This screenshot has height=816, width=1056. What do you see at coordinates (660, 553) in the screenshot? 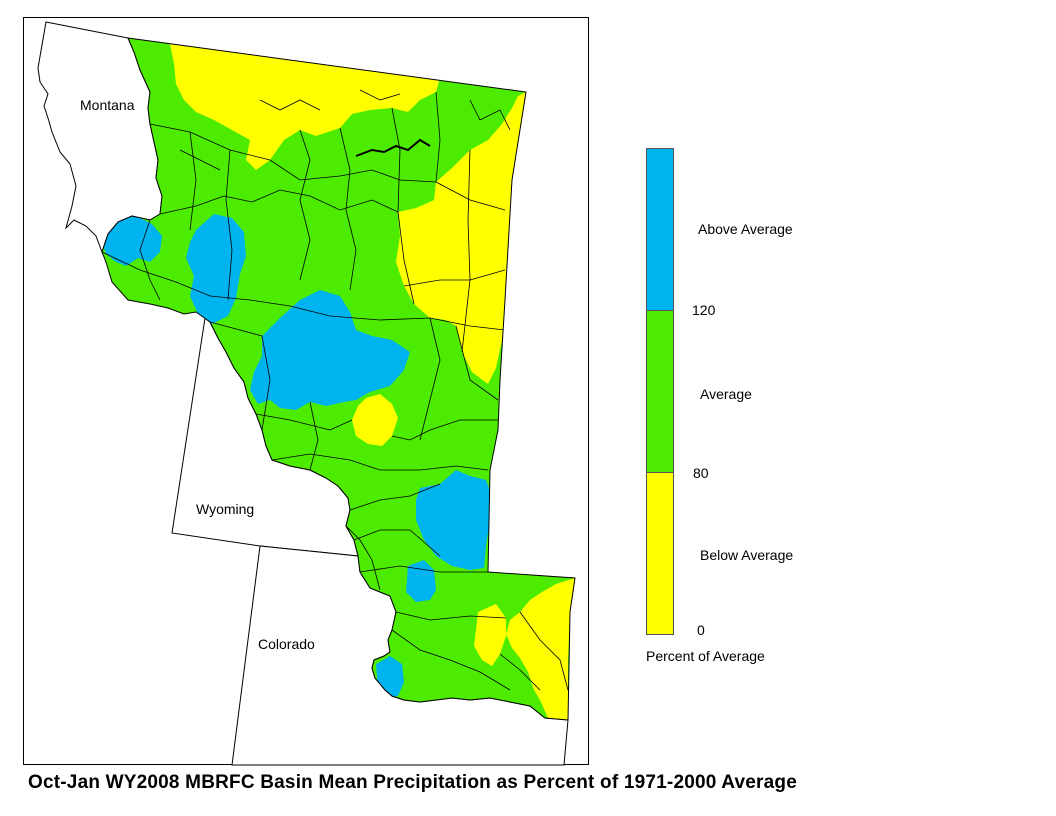
I see `legend-swatch-below` at bounding box center [660, 553].